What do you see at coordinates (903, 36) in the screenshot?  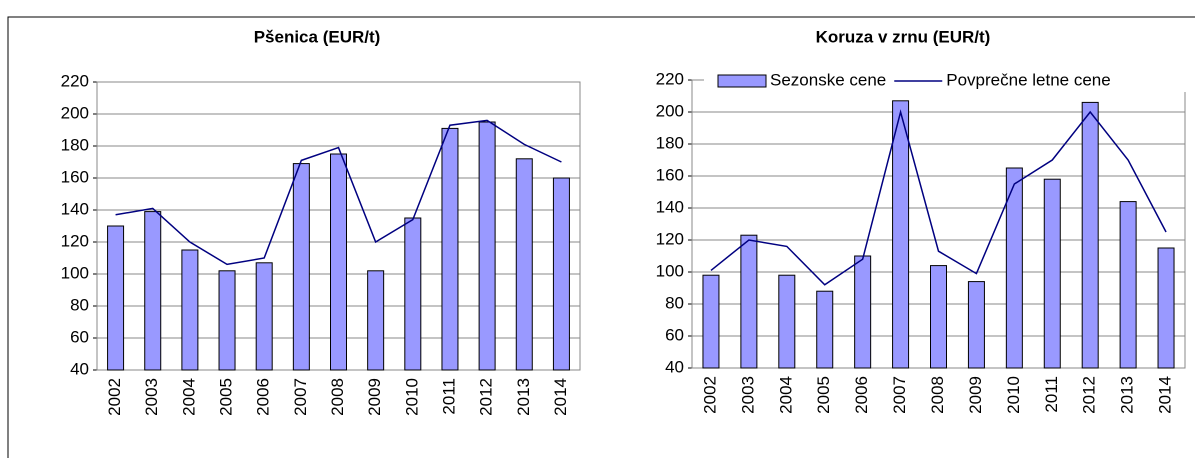 I see `chart-title: Koruza v zrnu (EUR/t)` at bounding box center [903, 36].